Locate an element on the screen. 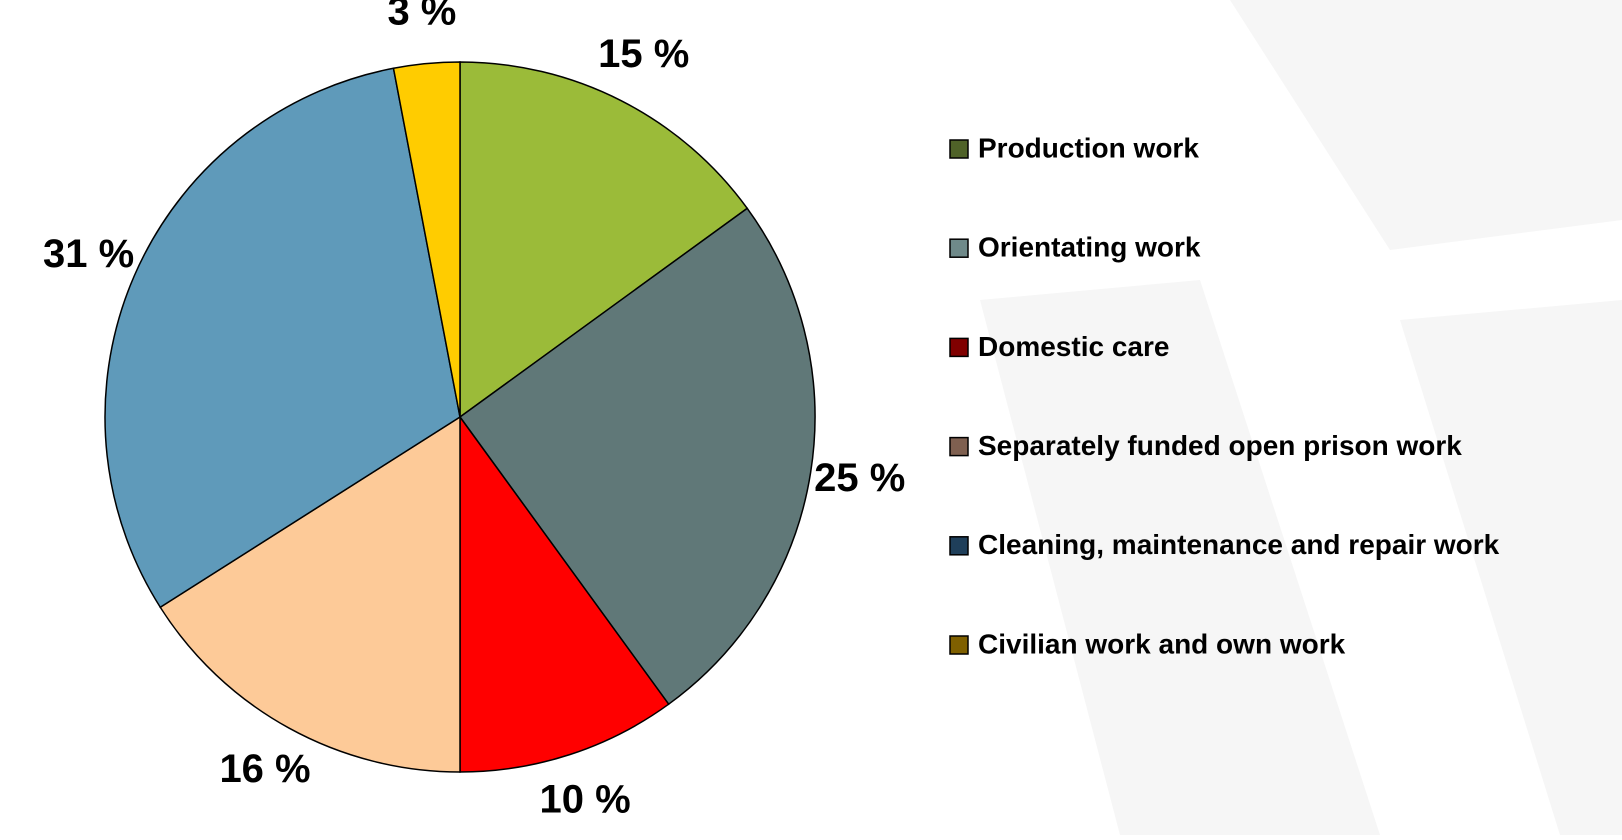  legend-label: Civilian work and own work is located at coordinates (1162, 643).